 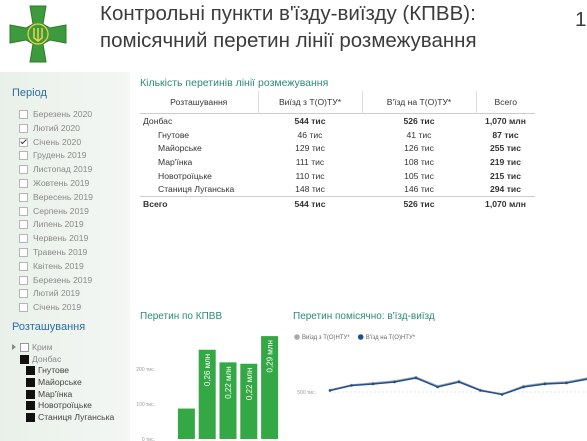 I want to click on y-tick-label: 0 тис., so click(x=148, y=439).